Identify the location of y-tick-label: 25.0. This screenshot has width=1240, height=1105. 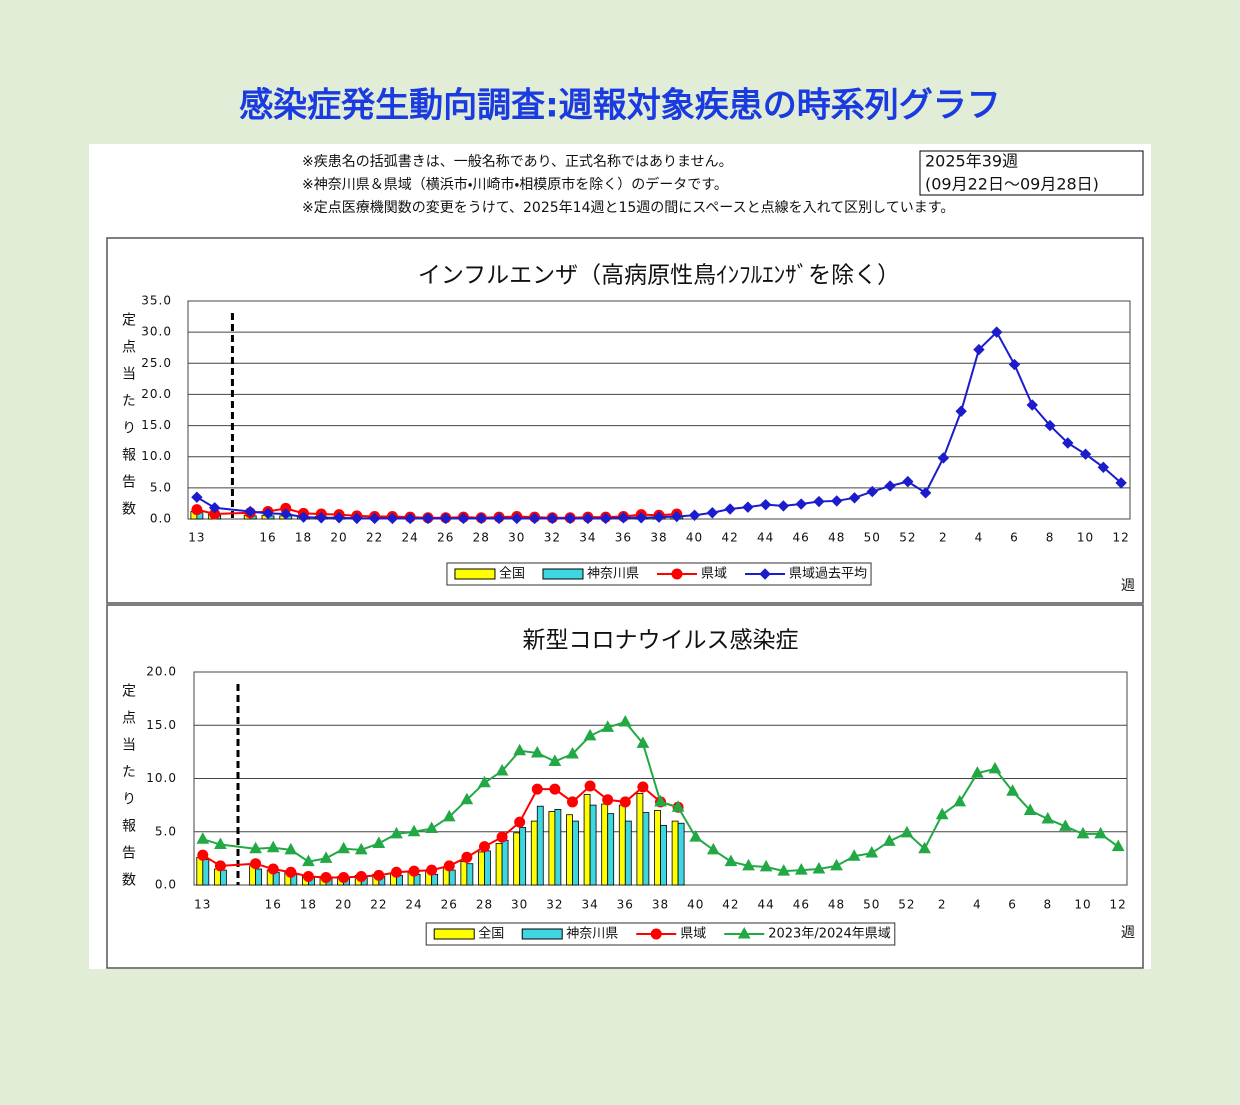
(156, 363).